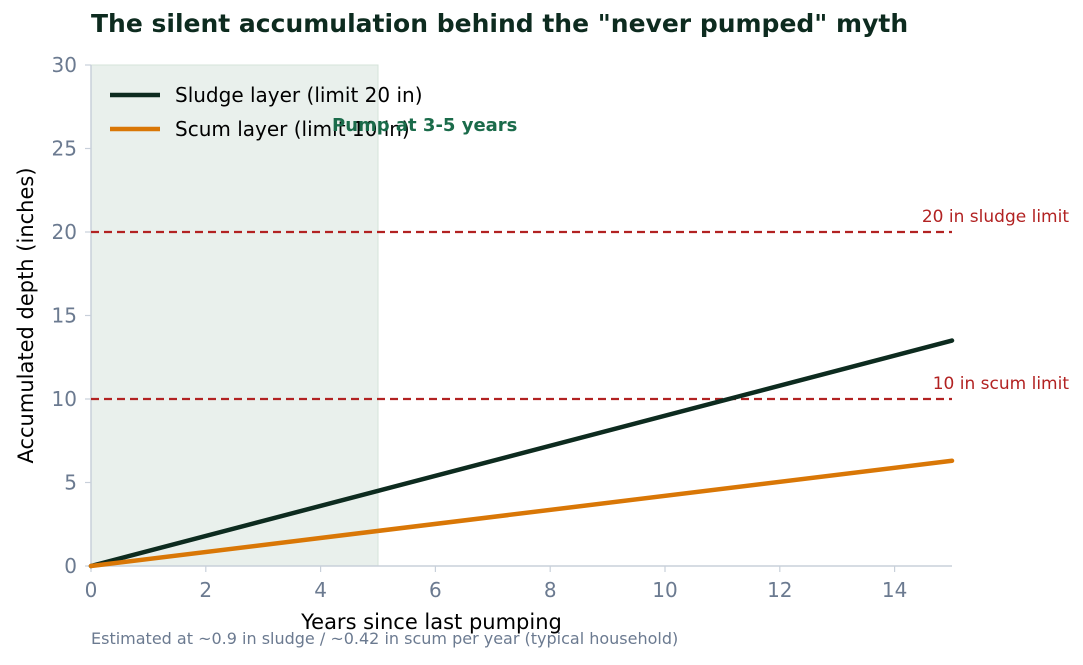  I want to click on x-axis-label: Years since last pumping, so click(431, 622).